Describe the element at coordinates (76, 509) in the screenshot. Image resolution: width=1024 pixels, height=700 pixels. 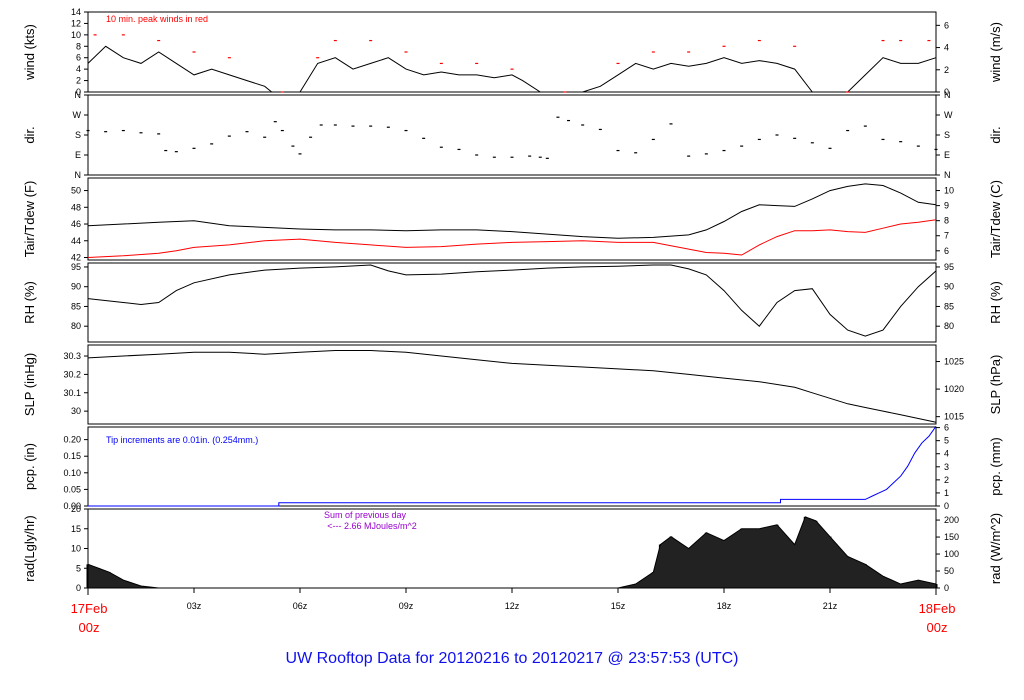
I see `left-tick-label: 20` at that location.